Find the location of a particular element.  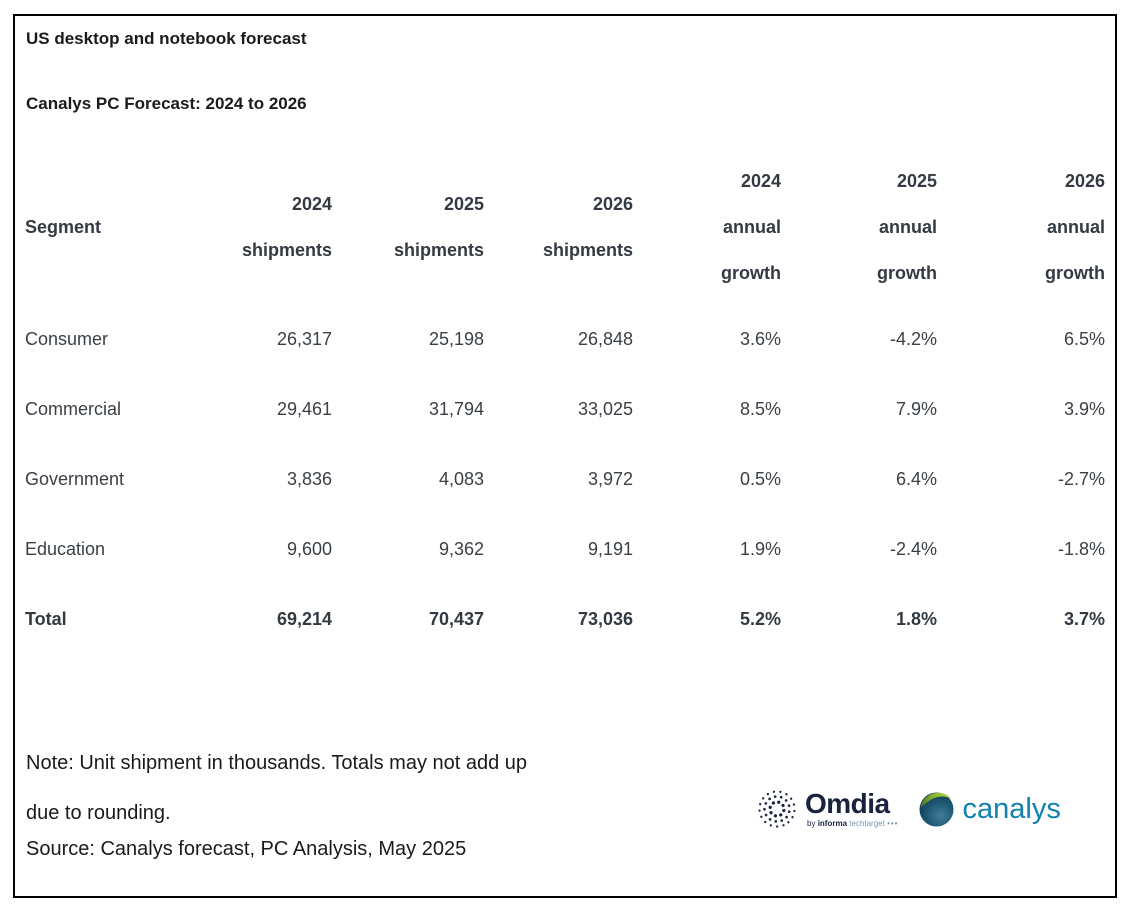

cell-value: 73,036 is located at coordinates (605, 618).